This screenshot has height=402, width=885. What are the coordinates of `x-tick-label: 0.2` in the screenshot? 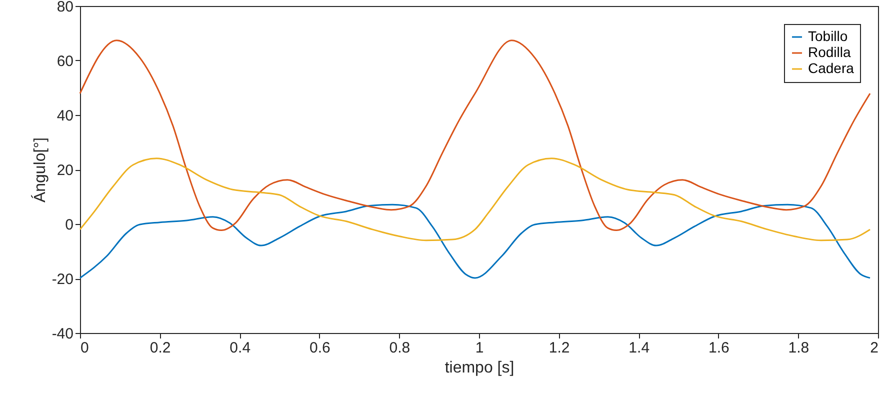 It's located at (160, 348).